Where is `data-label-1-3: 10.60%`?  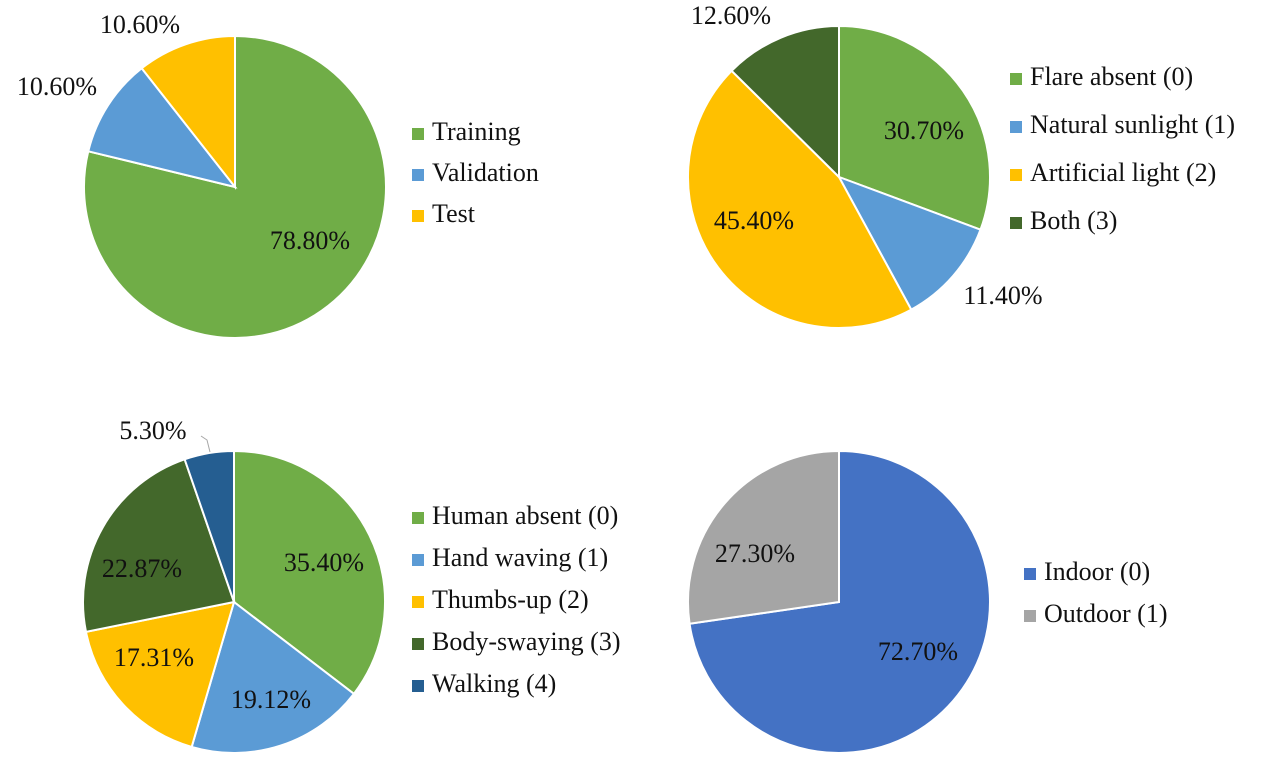 data-label-1-3: 10.60% is located at coordinates (140, 24).